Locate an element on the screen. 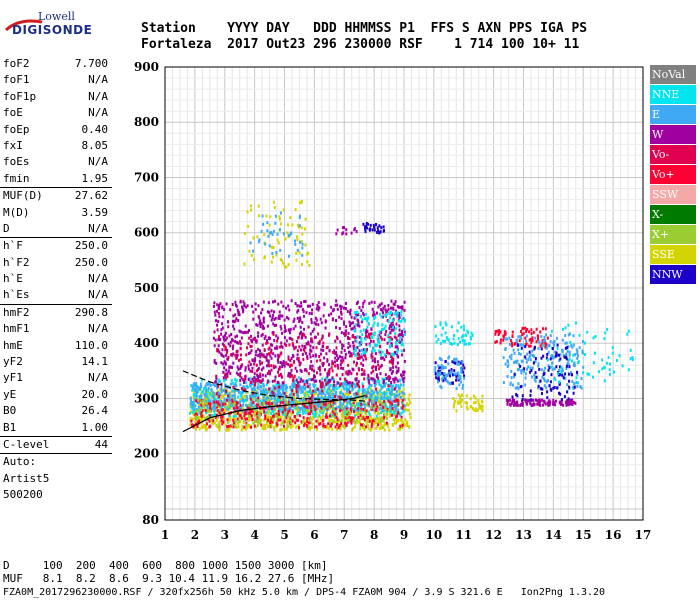  param-row: MUF(D) 27.62 is located at coordinates (57, 196).